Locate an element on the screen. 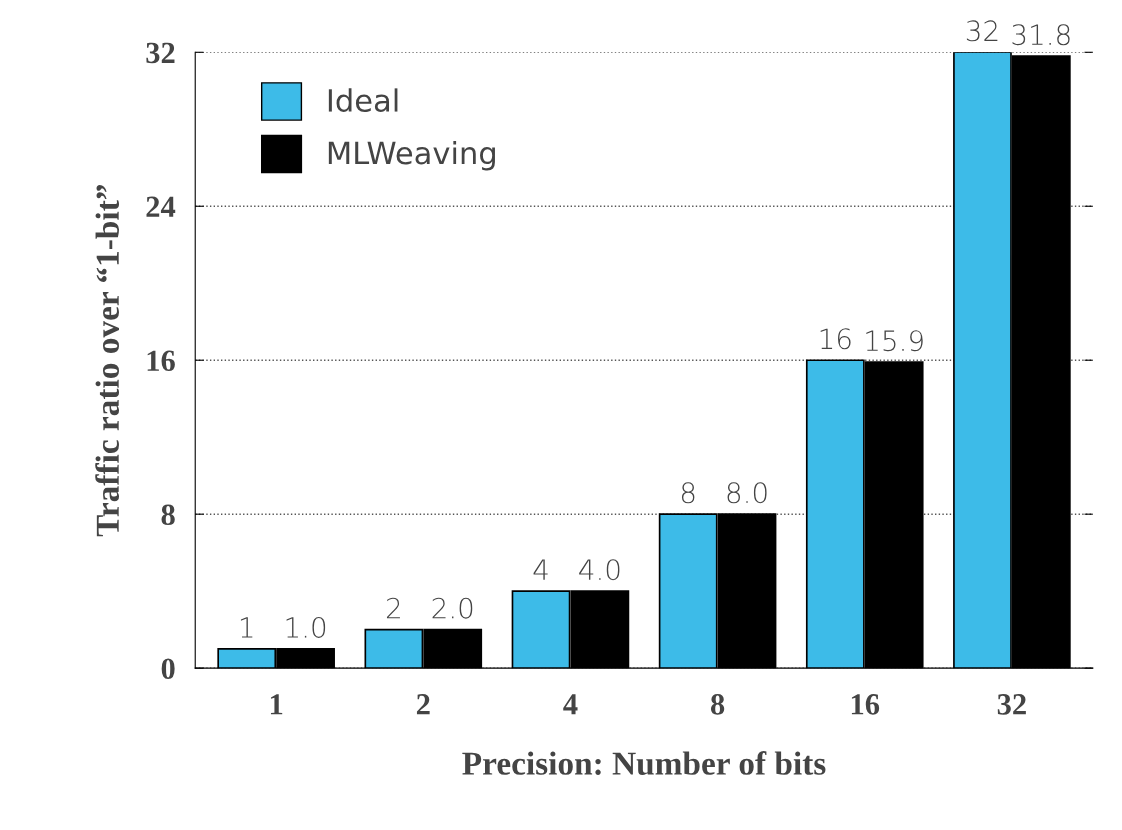 The width and height of the screenshot is (1122, 830). x-tick-label: 32 is located at coordinates (1011, 704).